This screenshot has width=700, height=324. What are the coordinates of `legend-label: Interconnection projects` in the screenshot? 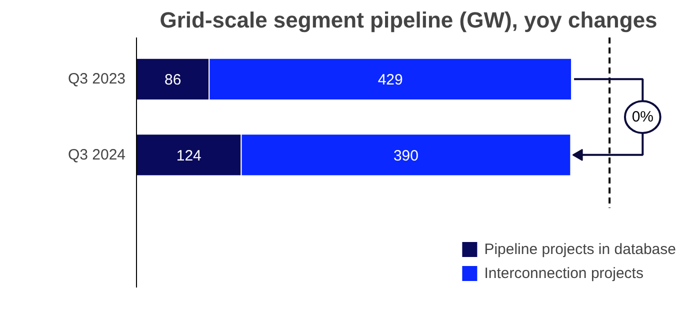 It's located at (564, 273).